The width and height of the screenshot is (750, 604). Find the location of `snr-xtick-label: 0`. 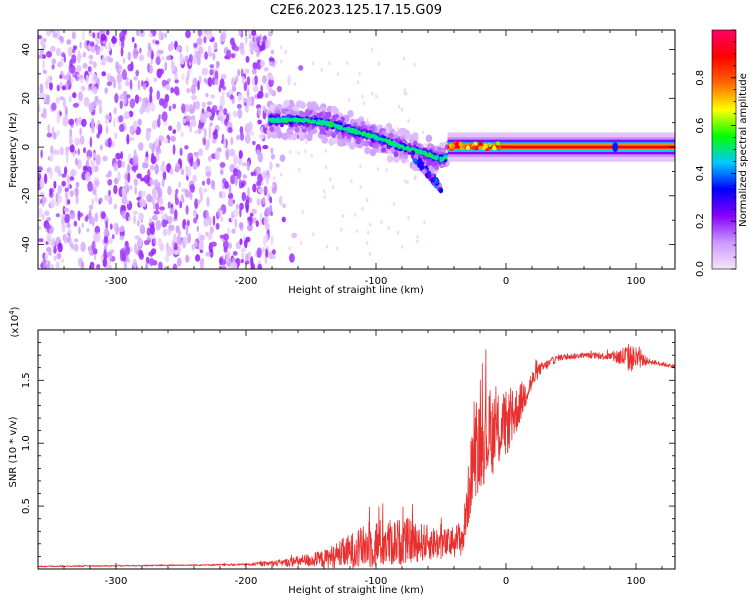

snr-xtick-label: 0 is located at coordinates (506, 581).